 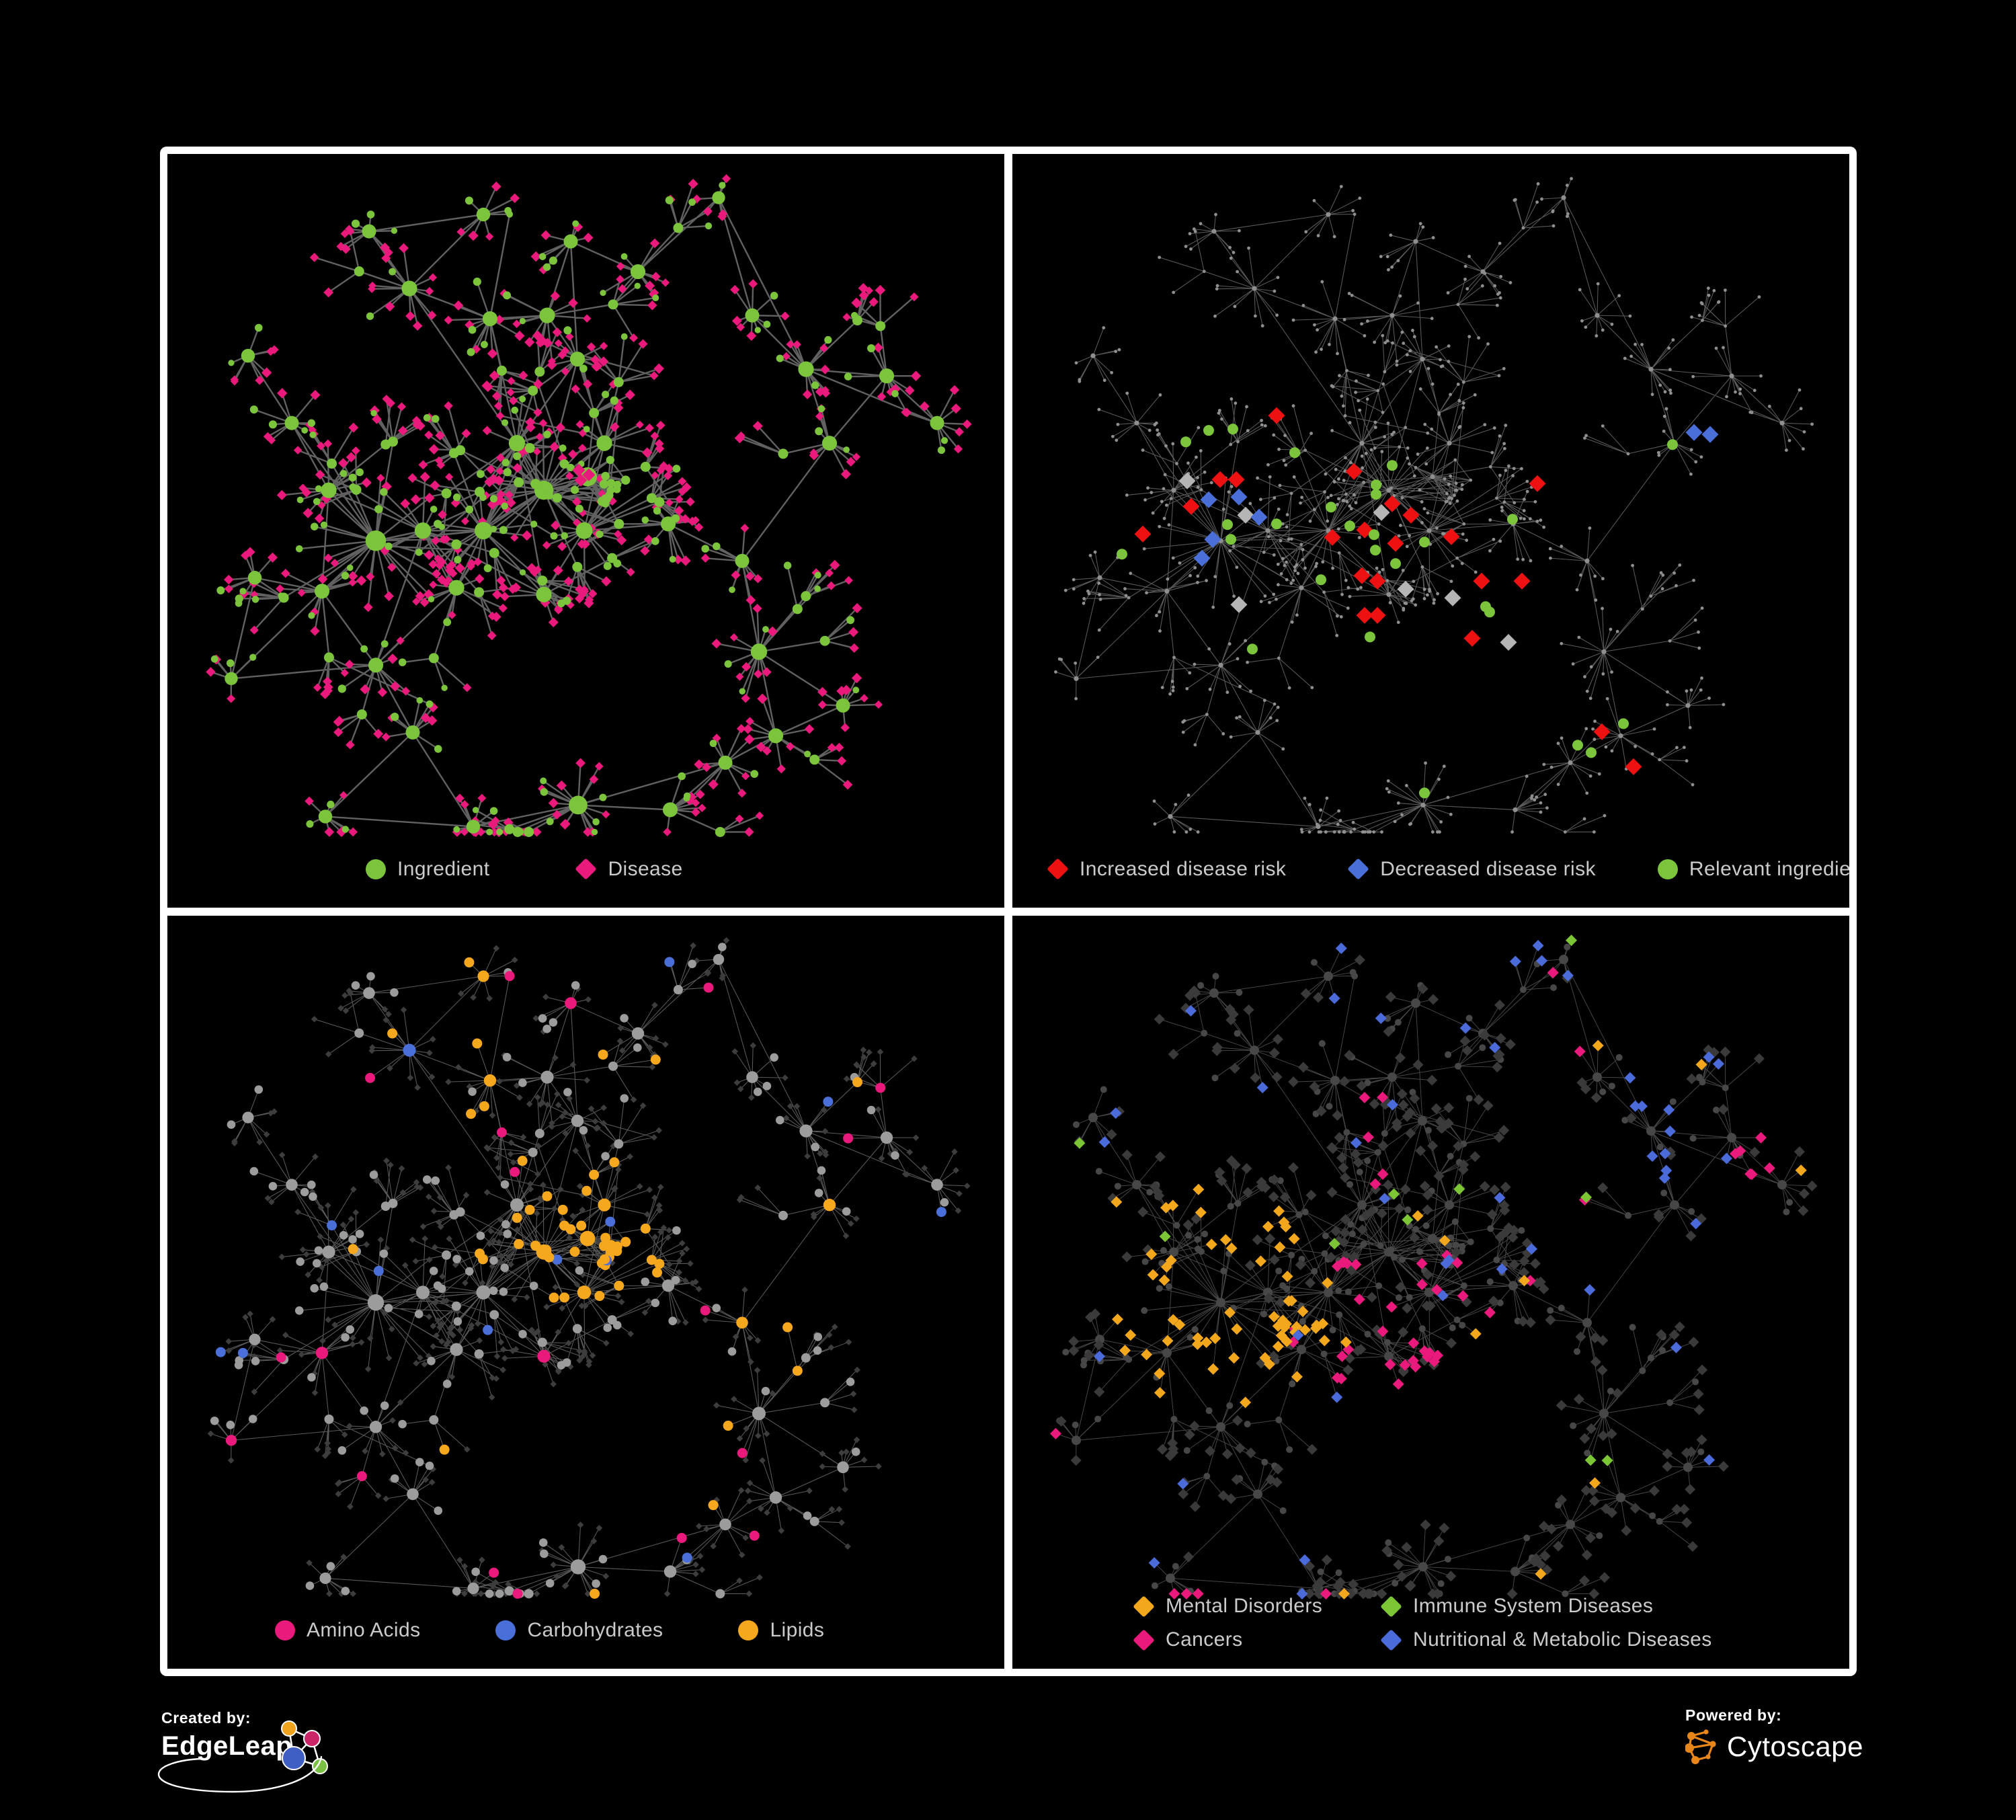 What do you see at coordinates (240, 1774) in the screenshot?
I see `edgeleap-swoosh` at bounding box center [240, 1774].